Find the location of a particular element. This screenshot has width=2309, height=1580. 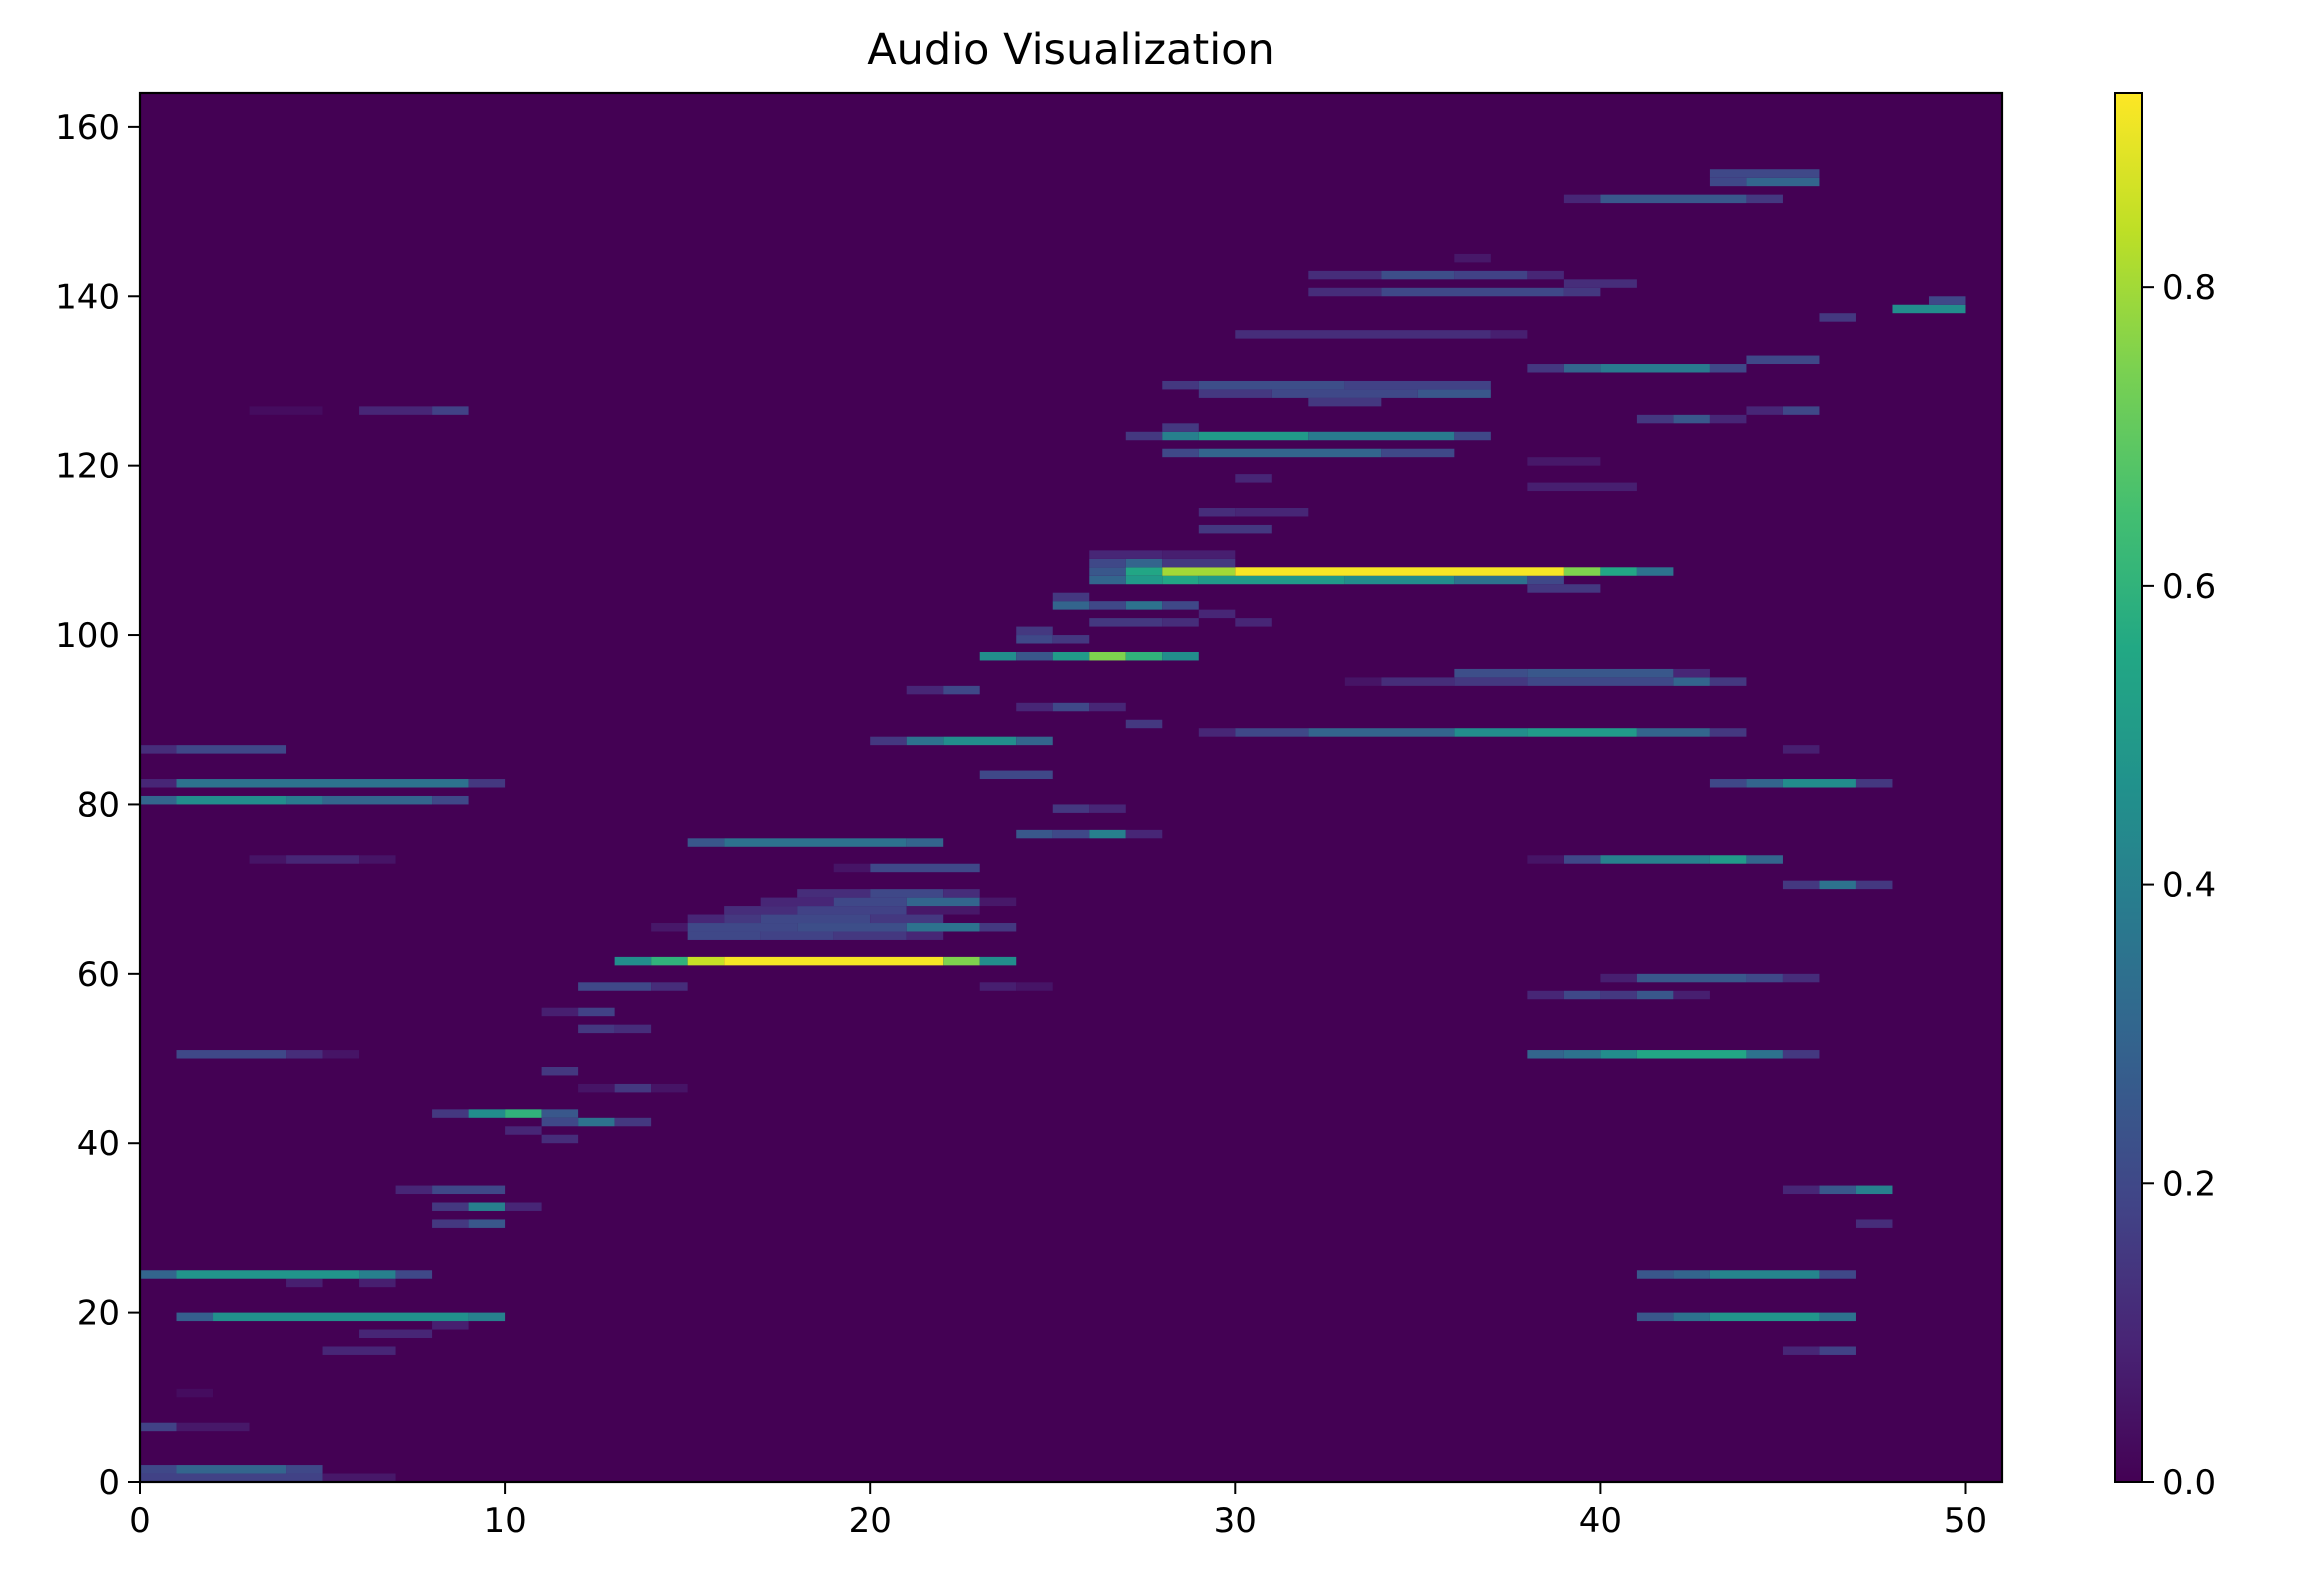

x-tick-label: 50 is located at coordinates (1965, 1521).